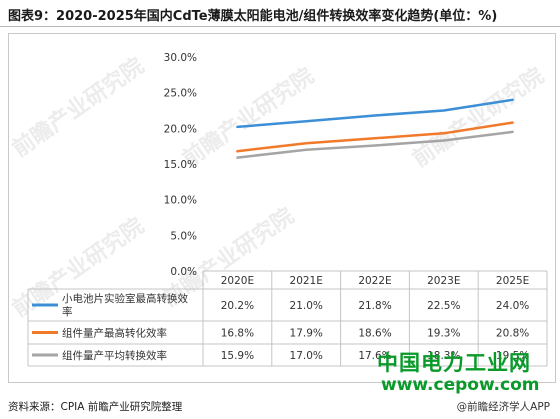  What do you see at coordinates (374, 281) in the screenshot?
I see `x-category-label: 2022E` at bounding box center [374, 281].